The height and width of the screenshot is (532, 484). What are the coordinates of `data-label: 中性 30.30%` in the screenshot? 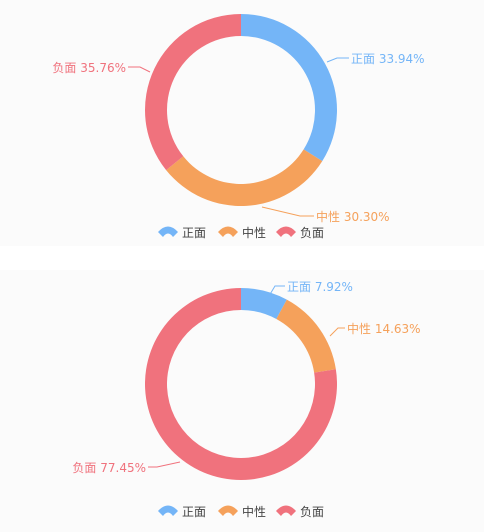 It's located at (353, 216).